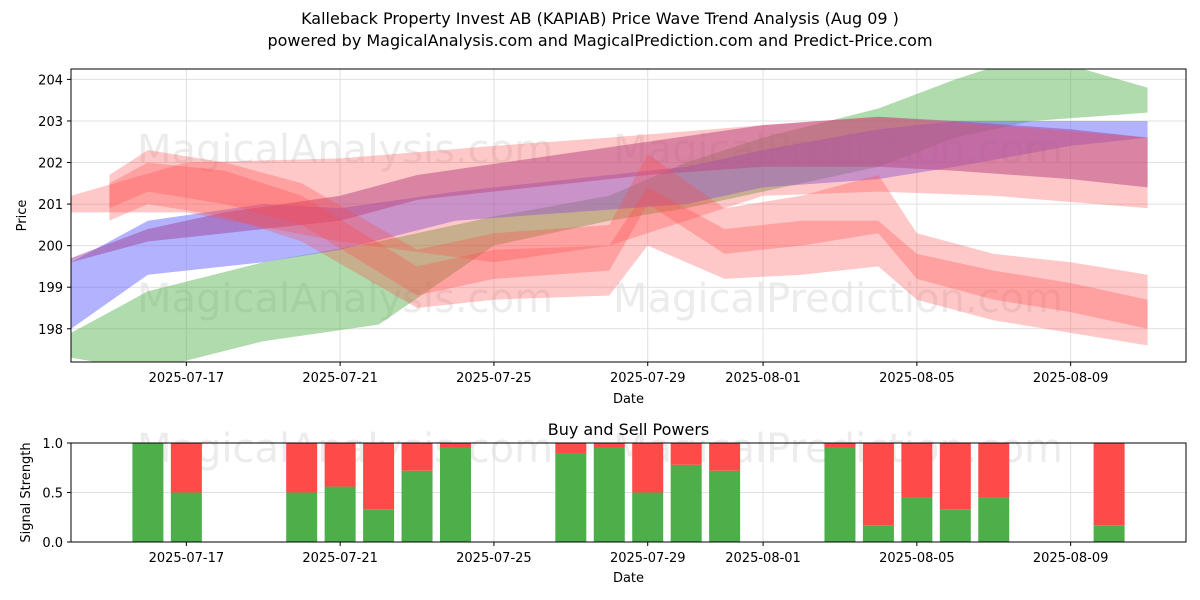 This screenshot has width=1200, height=600. Describe the element at coordinates (26, 492) in the screenshot. I see `y-axis-label: Signal Strength` at that location.